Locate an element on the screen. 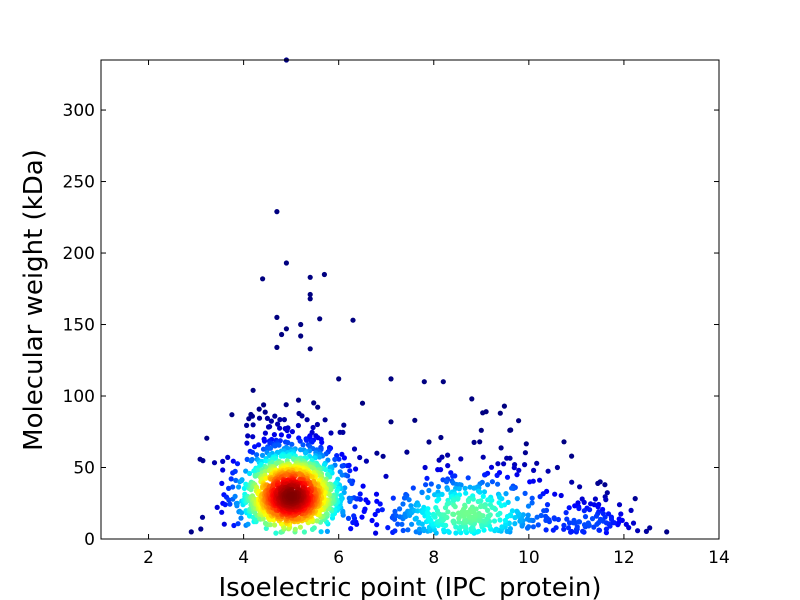 The height and width of the screenshot is (600, 800). y-tick-label: 300 is located at coordinates (79, 111).